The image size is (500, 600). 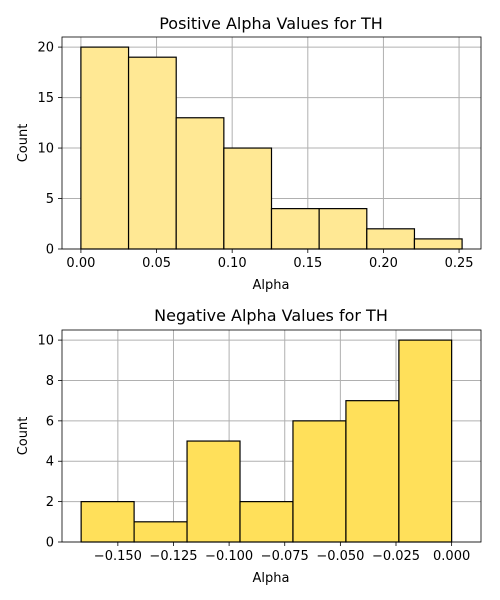 I want to click on chart-title: Positive Alpha Values for TH, so click(x=271, y=23).